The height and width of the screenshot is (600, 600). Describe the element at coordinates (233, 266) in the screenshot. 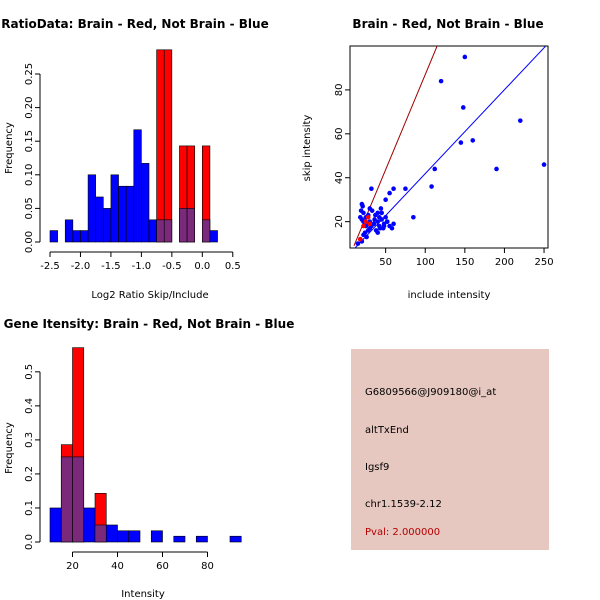

I see `ratio-x-tick-label: 0.5` at that location.